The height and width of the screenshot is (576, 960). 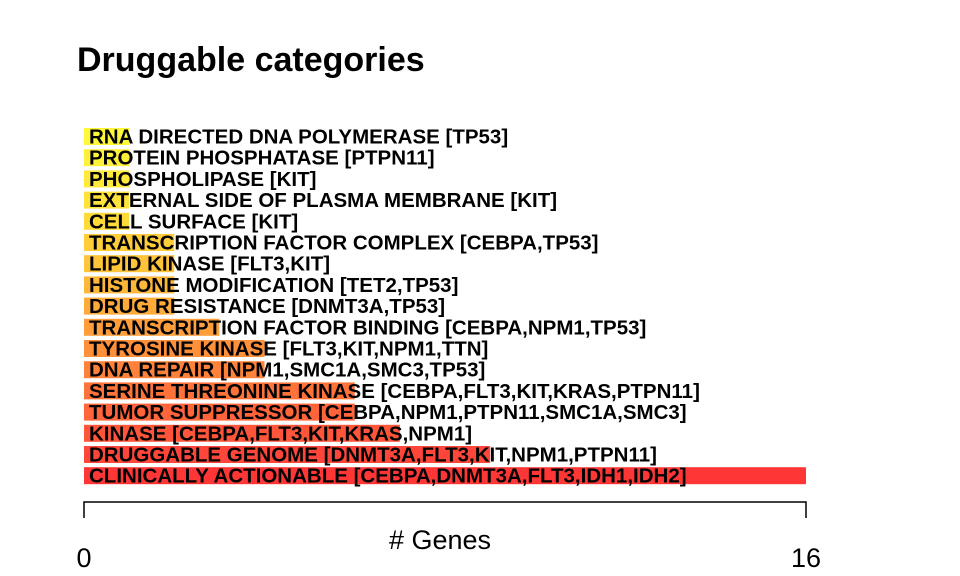 I want to click on bar-label: RNA DIRECTED DNA POLYMERASE [TP53], so click(x=298, y=137).